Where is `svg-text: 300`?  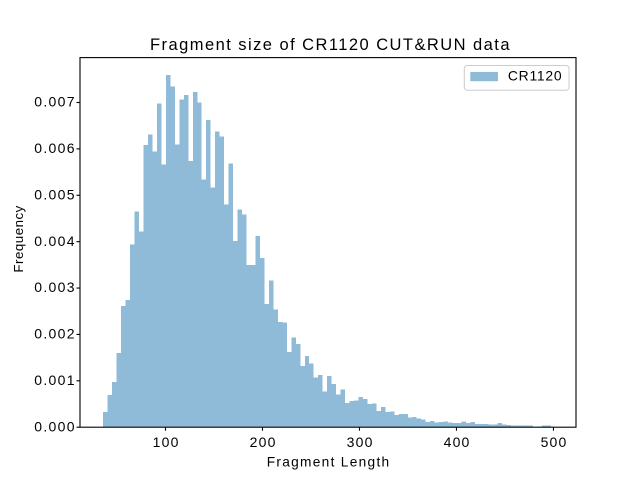
svg-text: 300 is located at coordinates (360, 442).